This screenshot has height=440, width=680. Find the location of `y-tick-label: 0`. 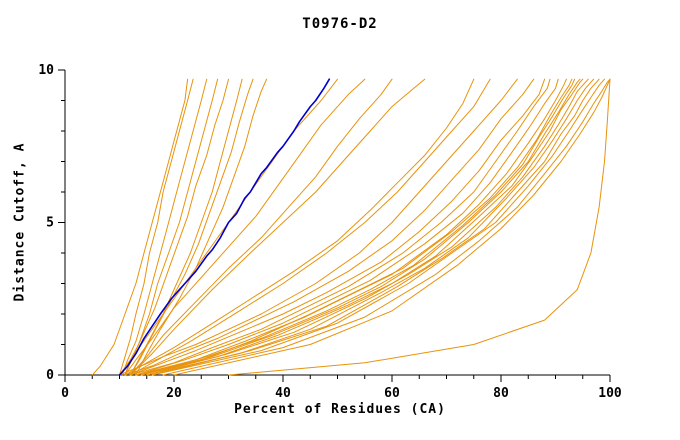

y-tick-label: 0 is located at coordinates (50, 375).